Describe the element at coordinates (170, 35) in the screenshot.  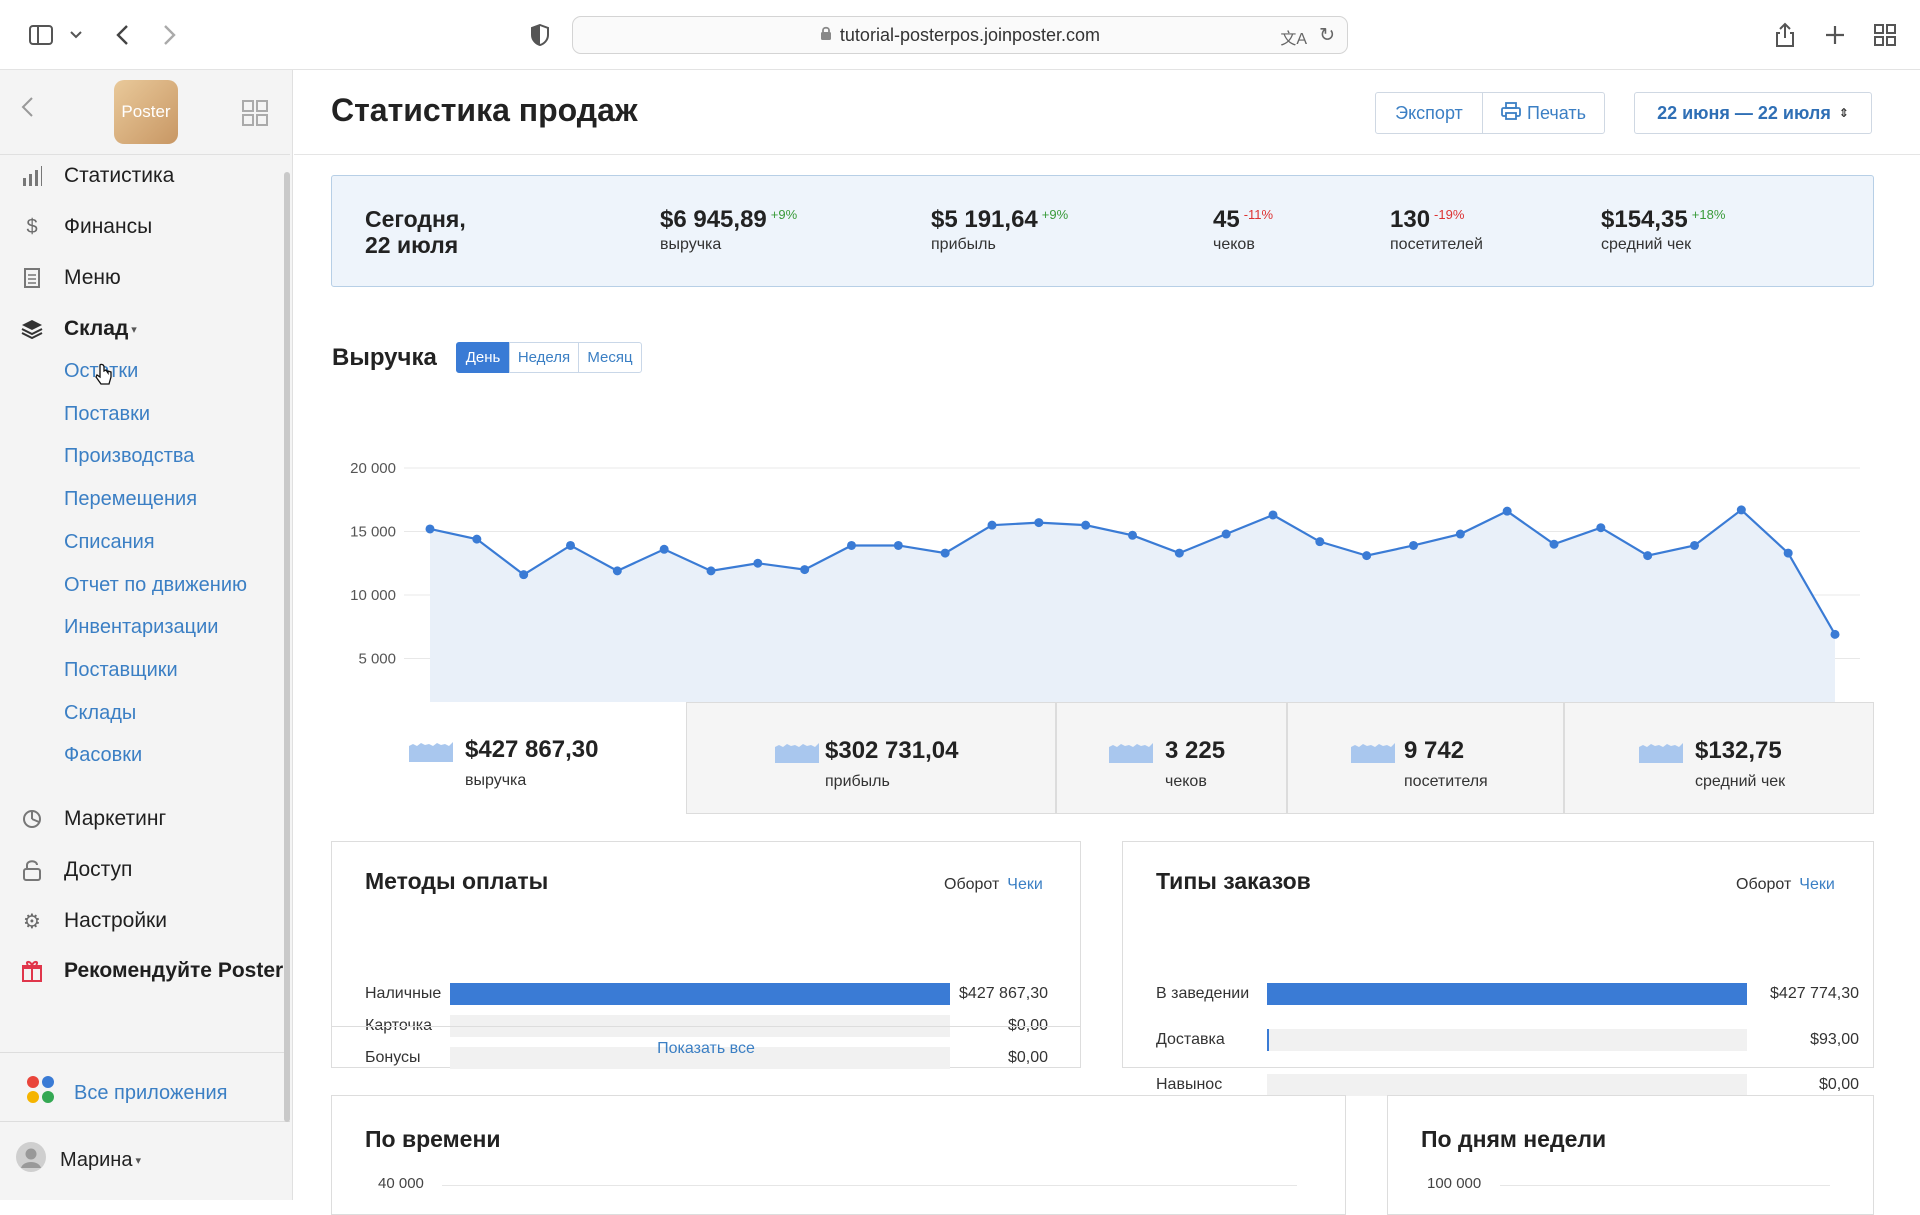
I see `forward-icon` at that location.